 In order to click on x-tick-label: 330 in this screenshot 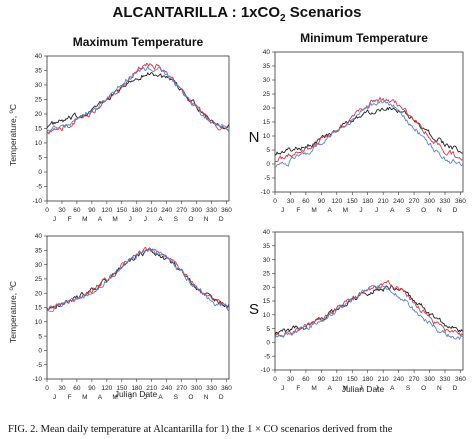, I will do `click(445, 379)`.